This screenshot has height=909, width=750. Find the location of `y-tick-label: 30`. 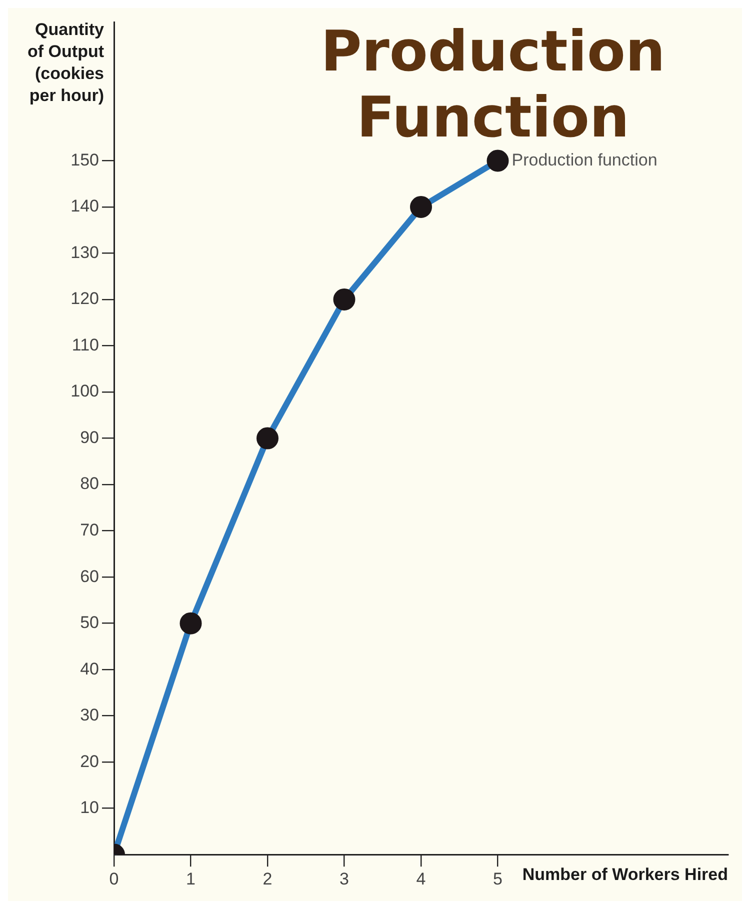

y-tick-label: 30 is located at coordinates (89, 715).